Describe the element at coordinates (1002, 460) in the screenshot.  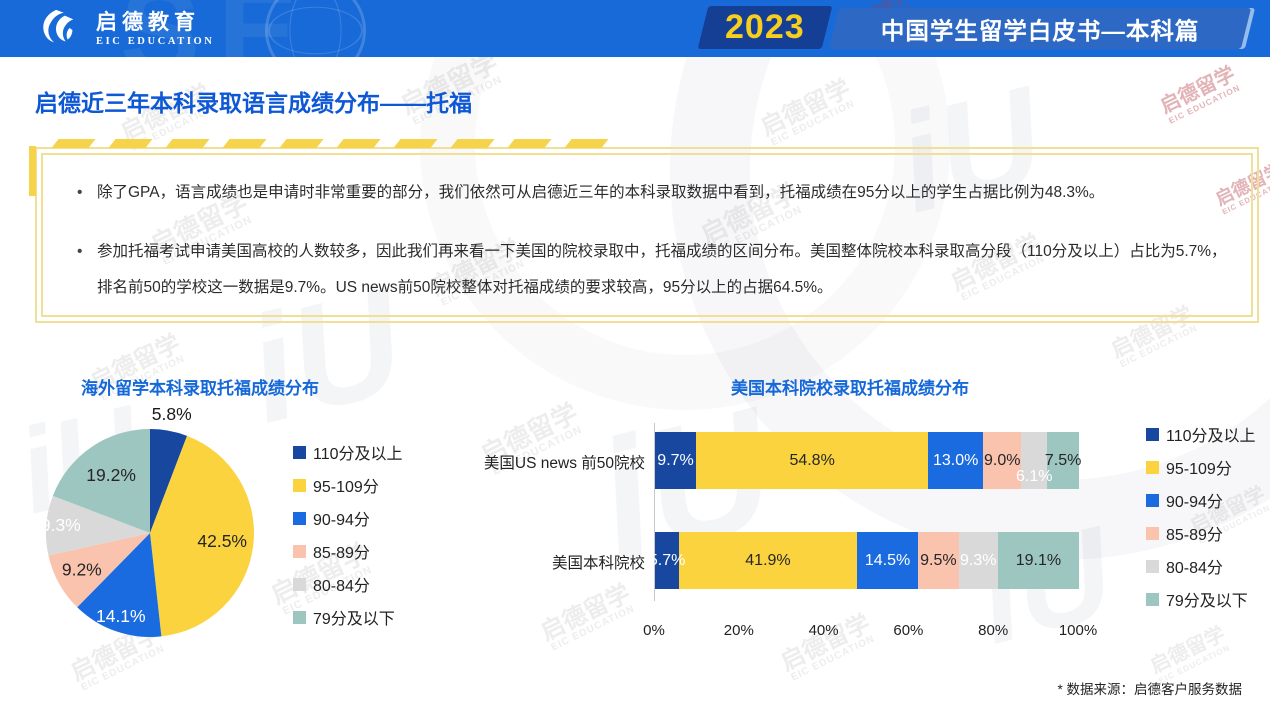
I see `bar-segment-85-89分: 9.0%` at that location.